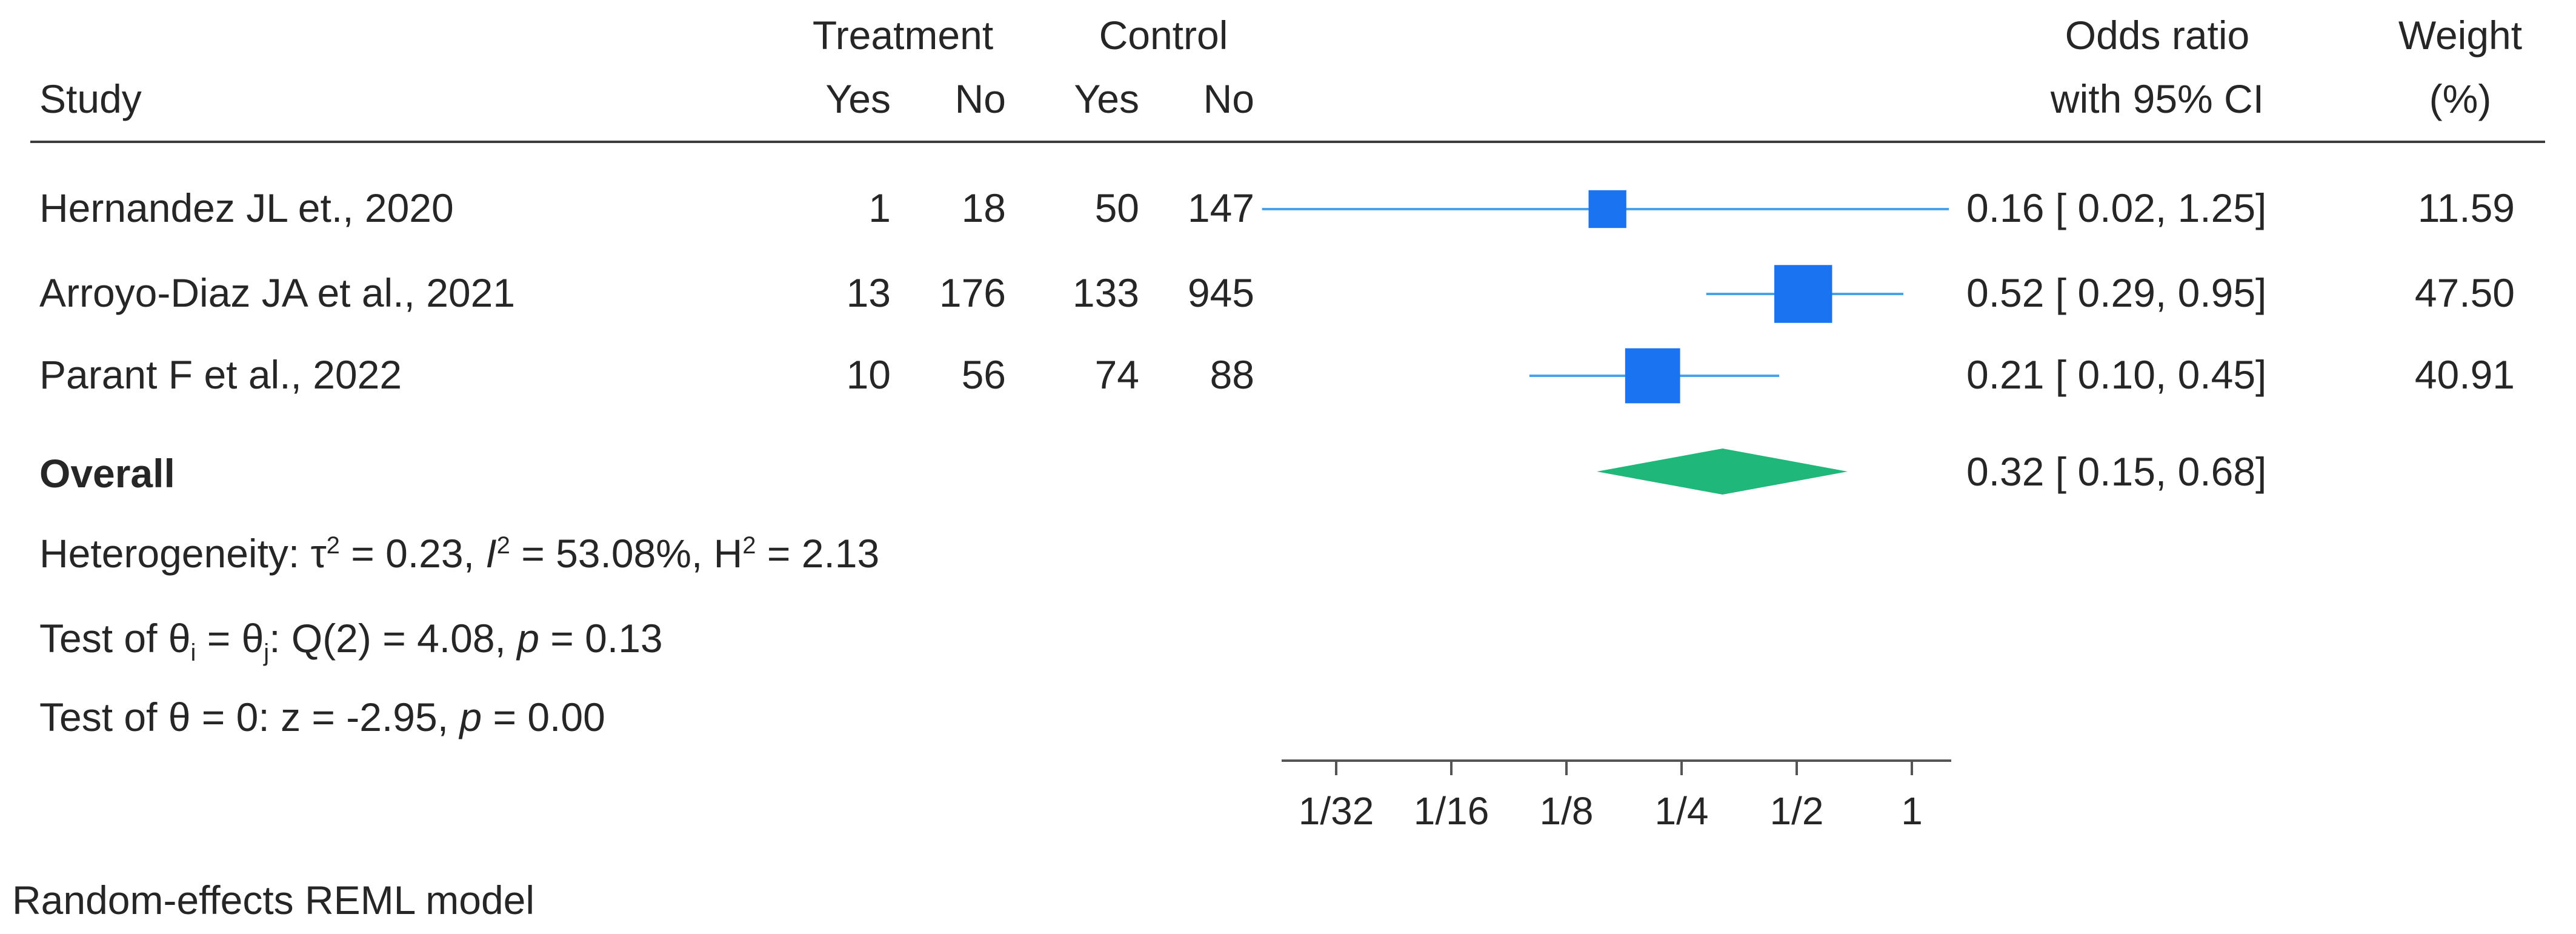  What do you see at coordinates (983, 208) in the screenshot?
I see `treatment-no-value: 18` at bounding box center [983, 208].